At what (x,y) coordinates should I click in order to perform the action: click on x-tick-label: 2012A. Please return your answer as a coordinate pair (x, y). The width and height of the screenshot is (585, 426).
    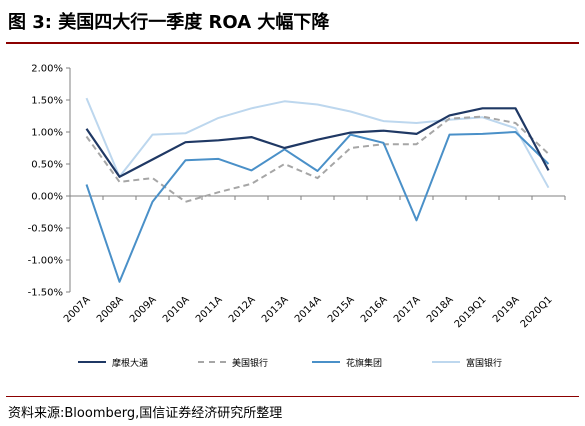
    Looking at the image, I should click on (242, 309).